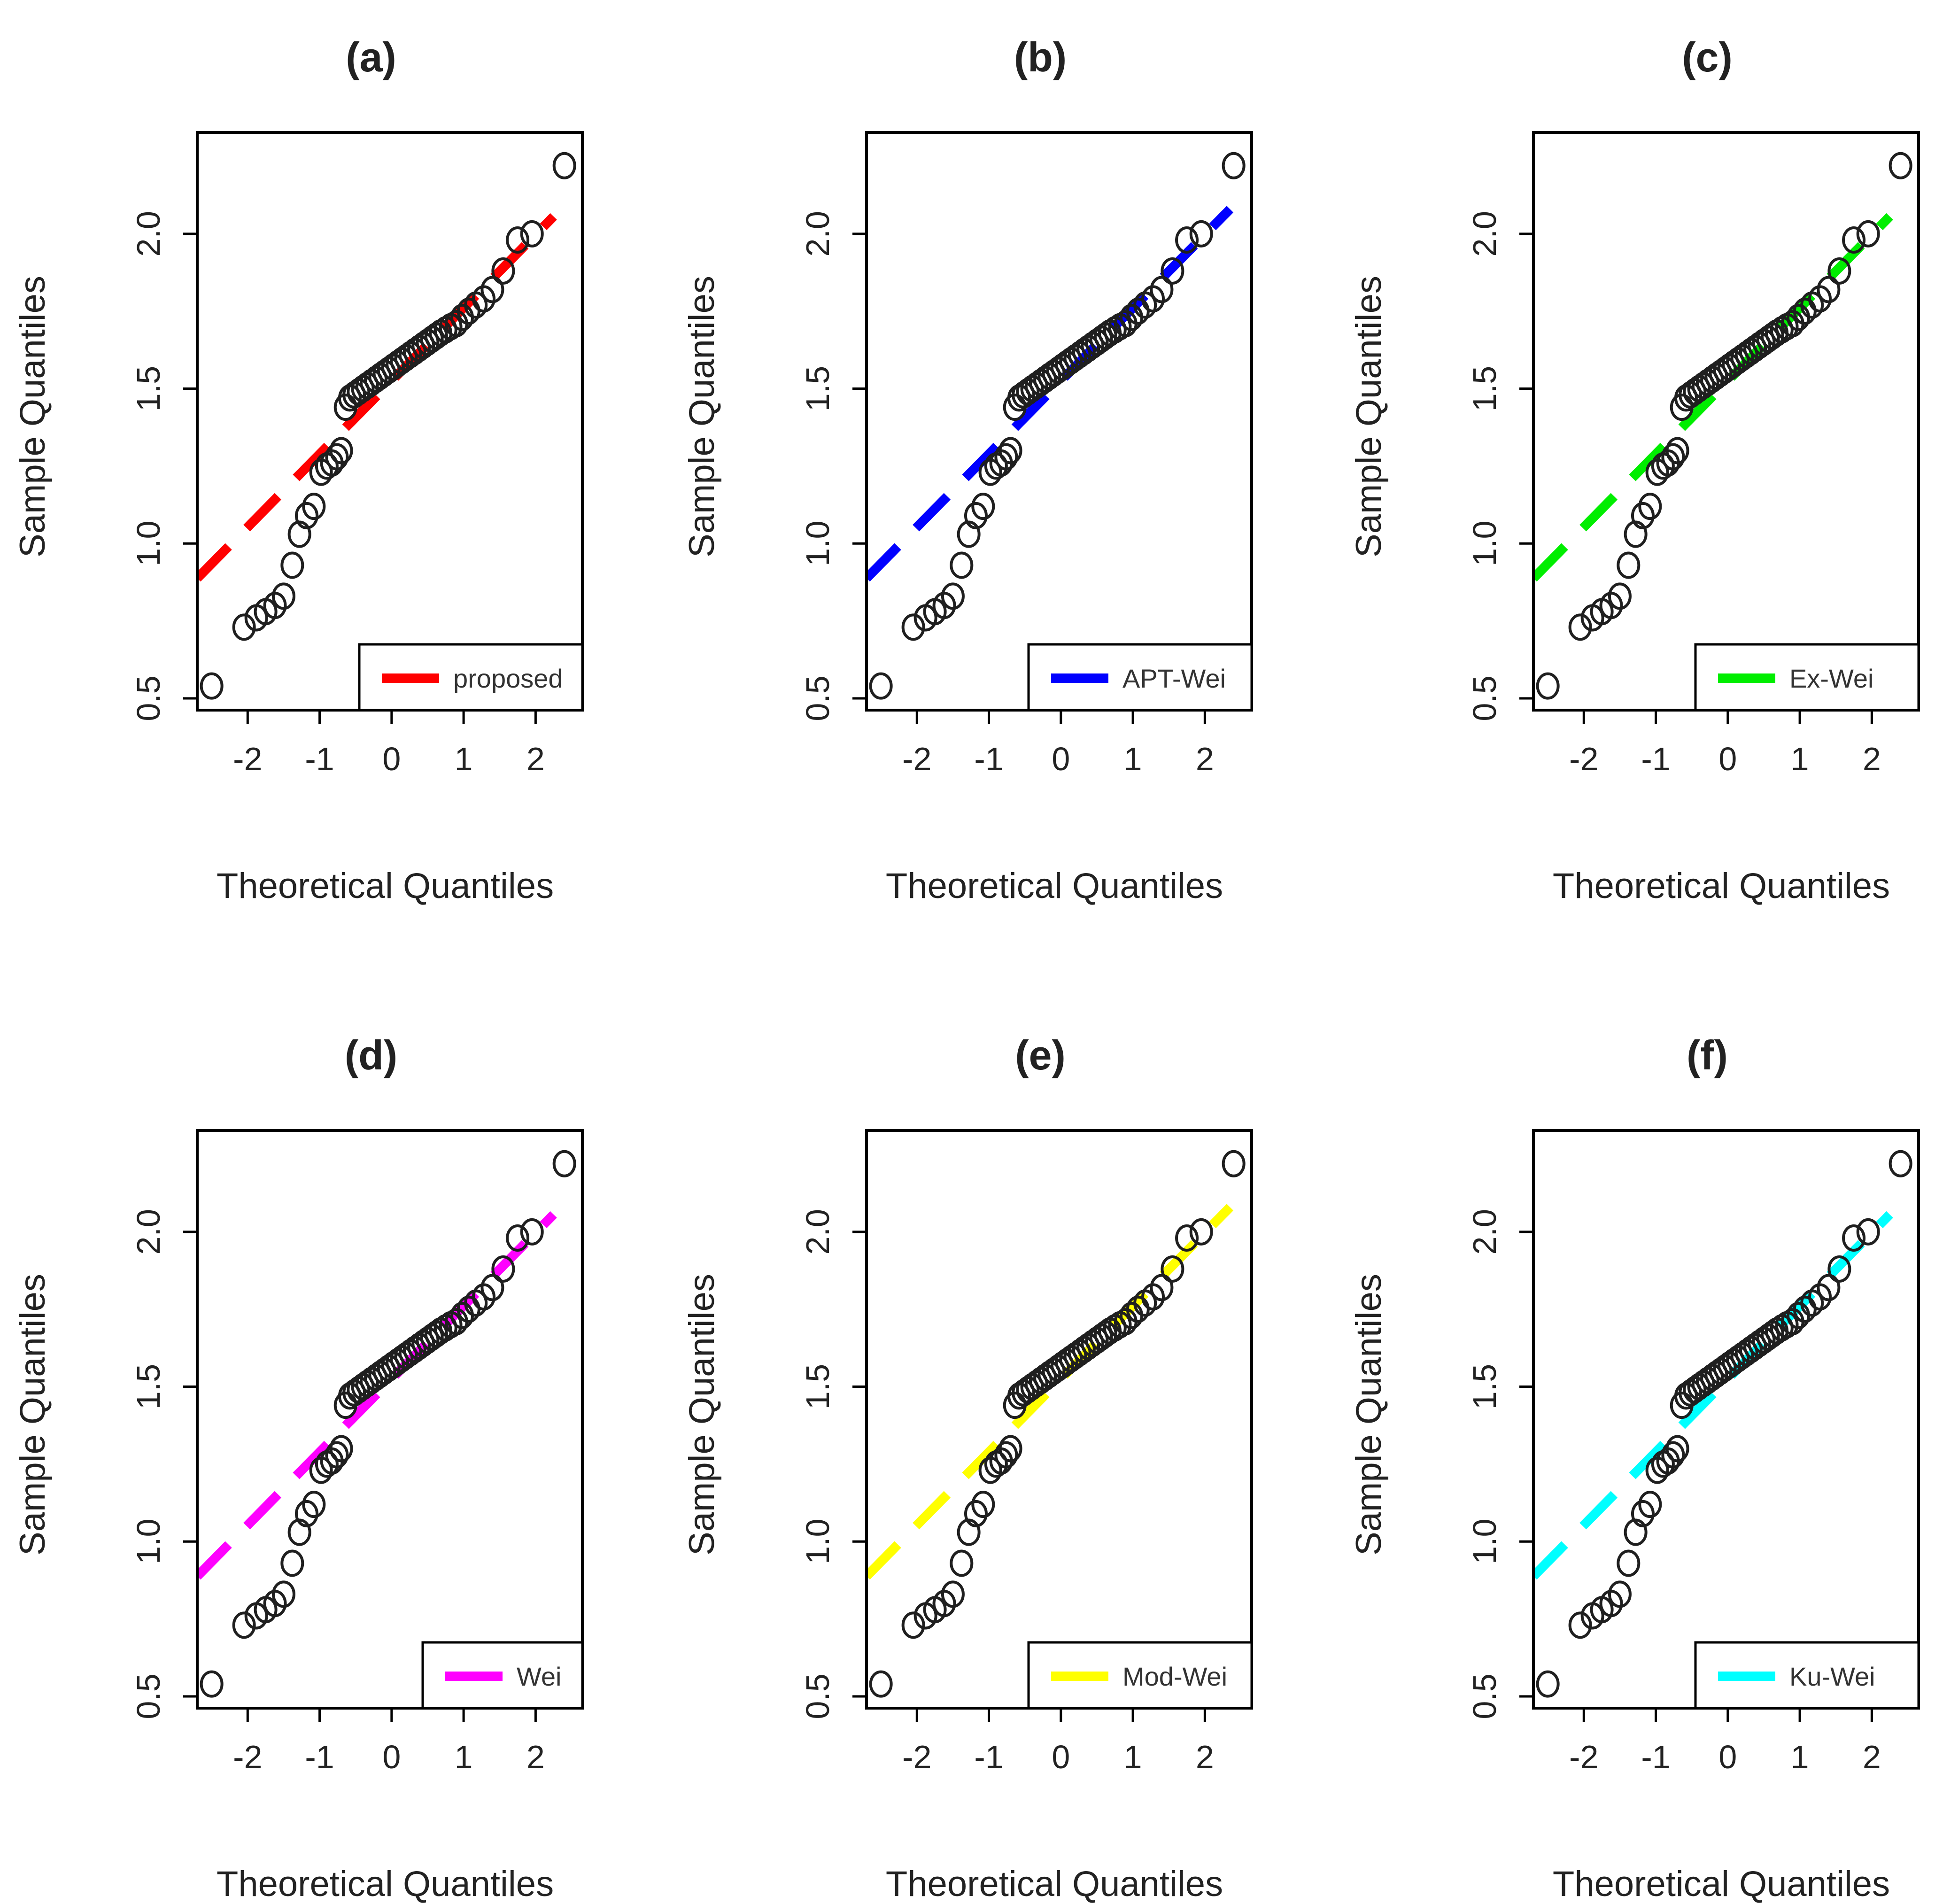 The height and width of the screenshot is (1904, 1935). Describe the element at coordinates (1707, 57) in the screenshot. I see `panel-title: (c)` at that location.